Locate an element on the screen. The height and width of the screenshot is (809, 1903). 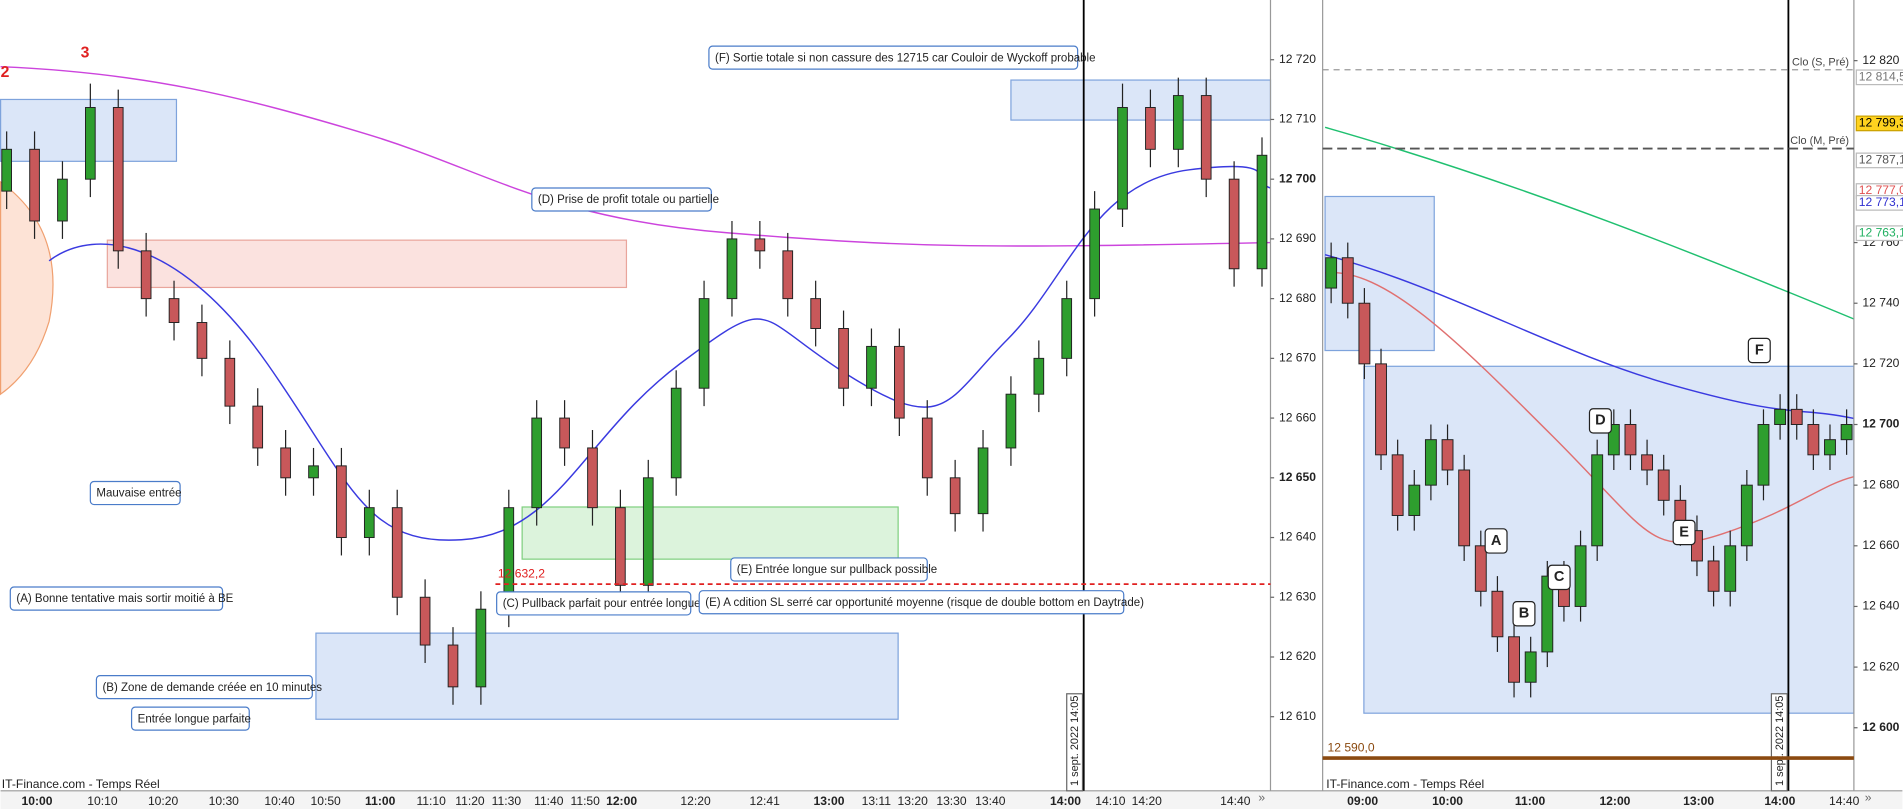
y-tick-label: 12 660 is located at coordinates (1297, 417).